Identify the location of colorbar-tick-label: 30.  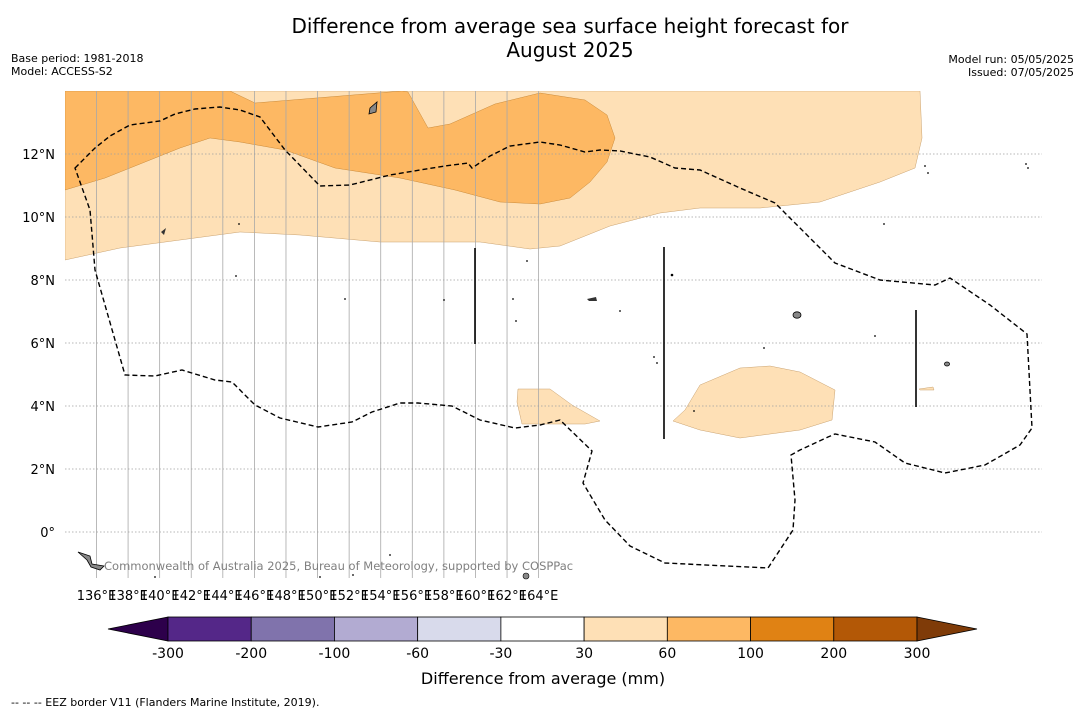
(584, 654).